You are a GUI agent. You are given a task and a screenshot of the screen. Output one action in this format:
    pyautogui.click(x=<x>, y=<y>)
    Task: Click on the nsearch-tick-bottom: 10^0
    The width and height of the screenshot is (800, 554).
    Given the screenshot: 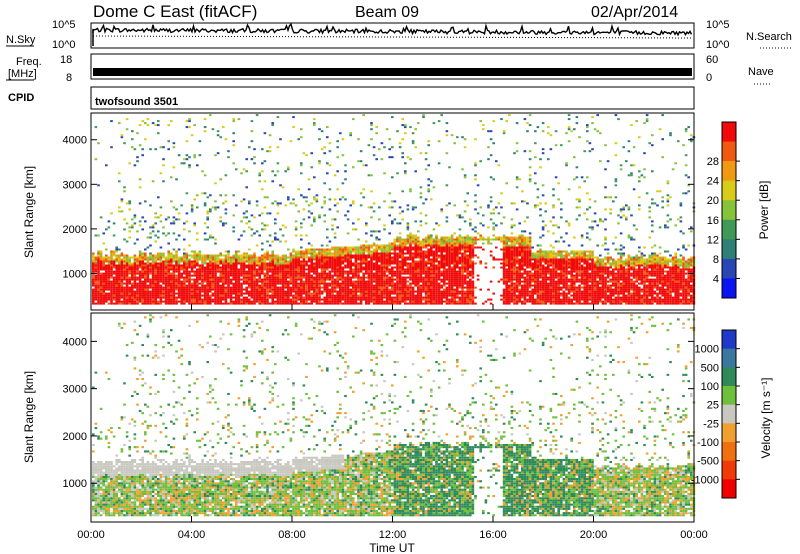 What is the action you would take?
    pyautogui.click(x=718, y=45)
    